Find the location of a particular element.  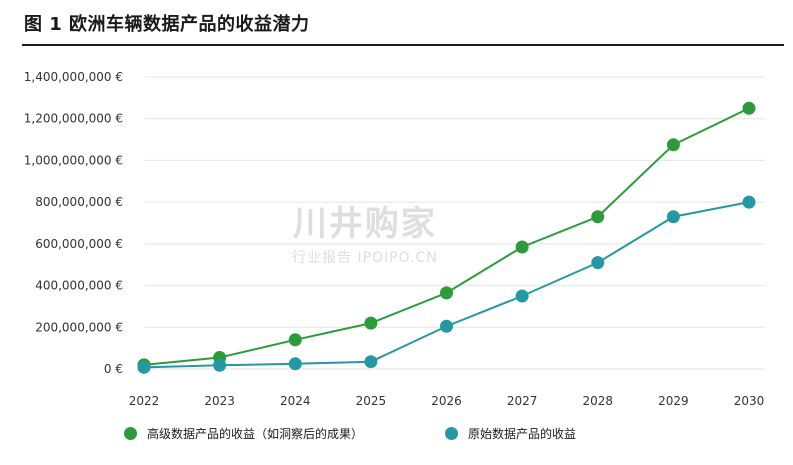

y-tick-label: 200,000,000 € is located at coordinates (79, 327).